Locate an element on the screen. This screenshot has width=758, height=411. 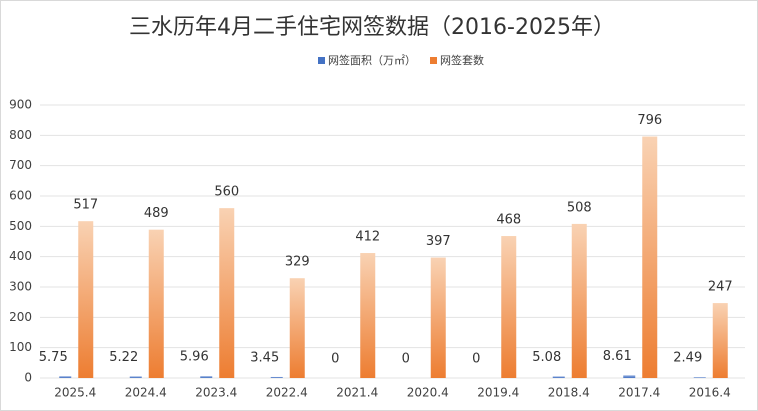
value-label: 329 is located at coordinates (297, 262).